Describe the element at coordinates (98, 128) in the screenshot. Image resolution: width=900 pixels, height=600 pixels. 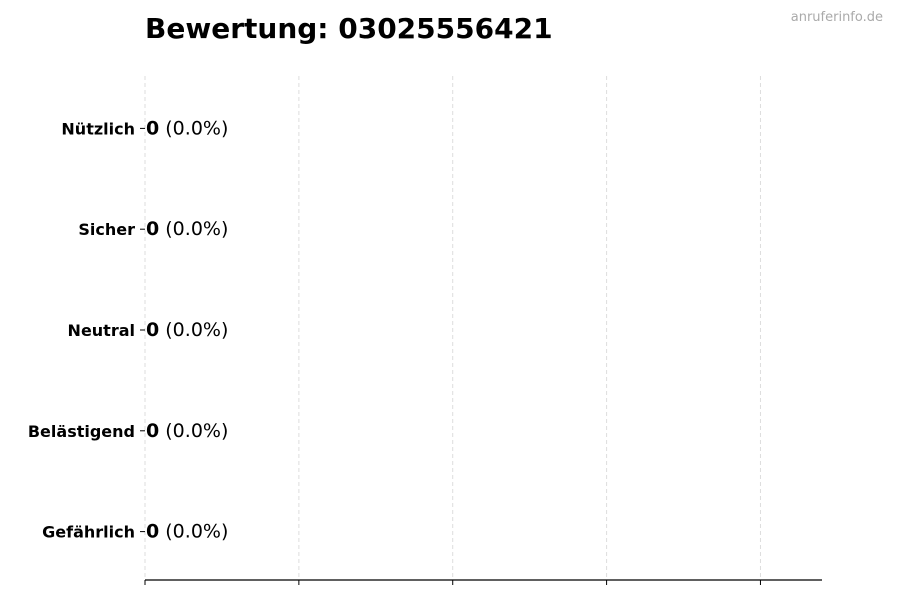
I see `y-tick-label: Nützlich` at that location.